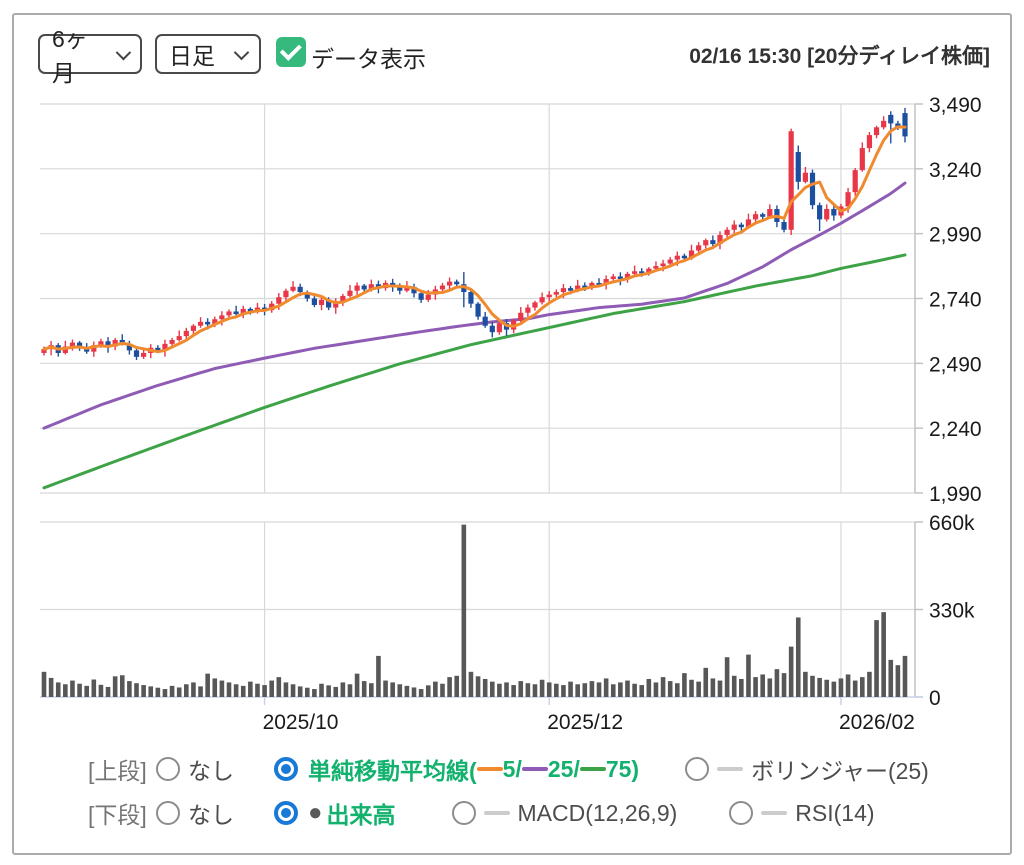 Image resolution: width=1024 pixels, height=865 pixels. What do you see at coordinates (955, 364) in the screenshot?
I see `svg-text: 2,490` at bounding box center [955, 364].